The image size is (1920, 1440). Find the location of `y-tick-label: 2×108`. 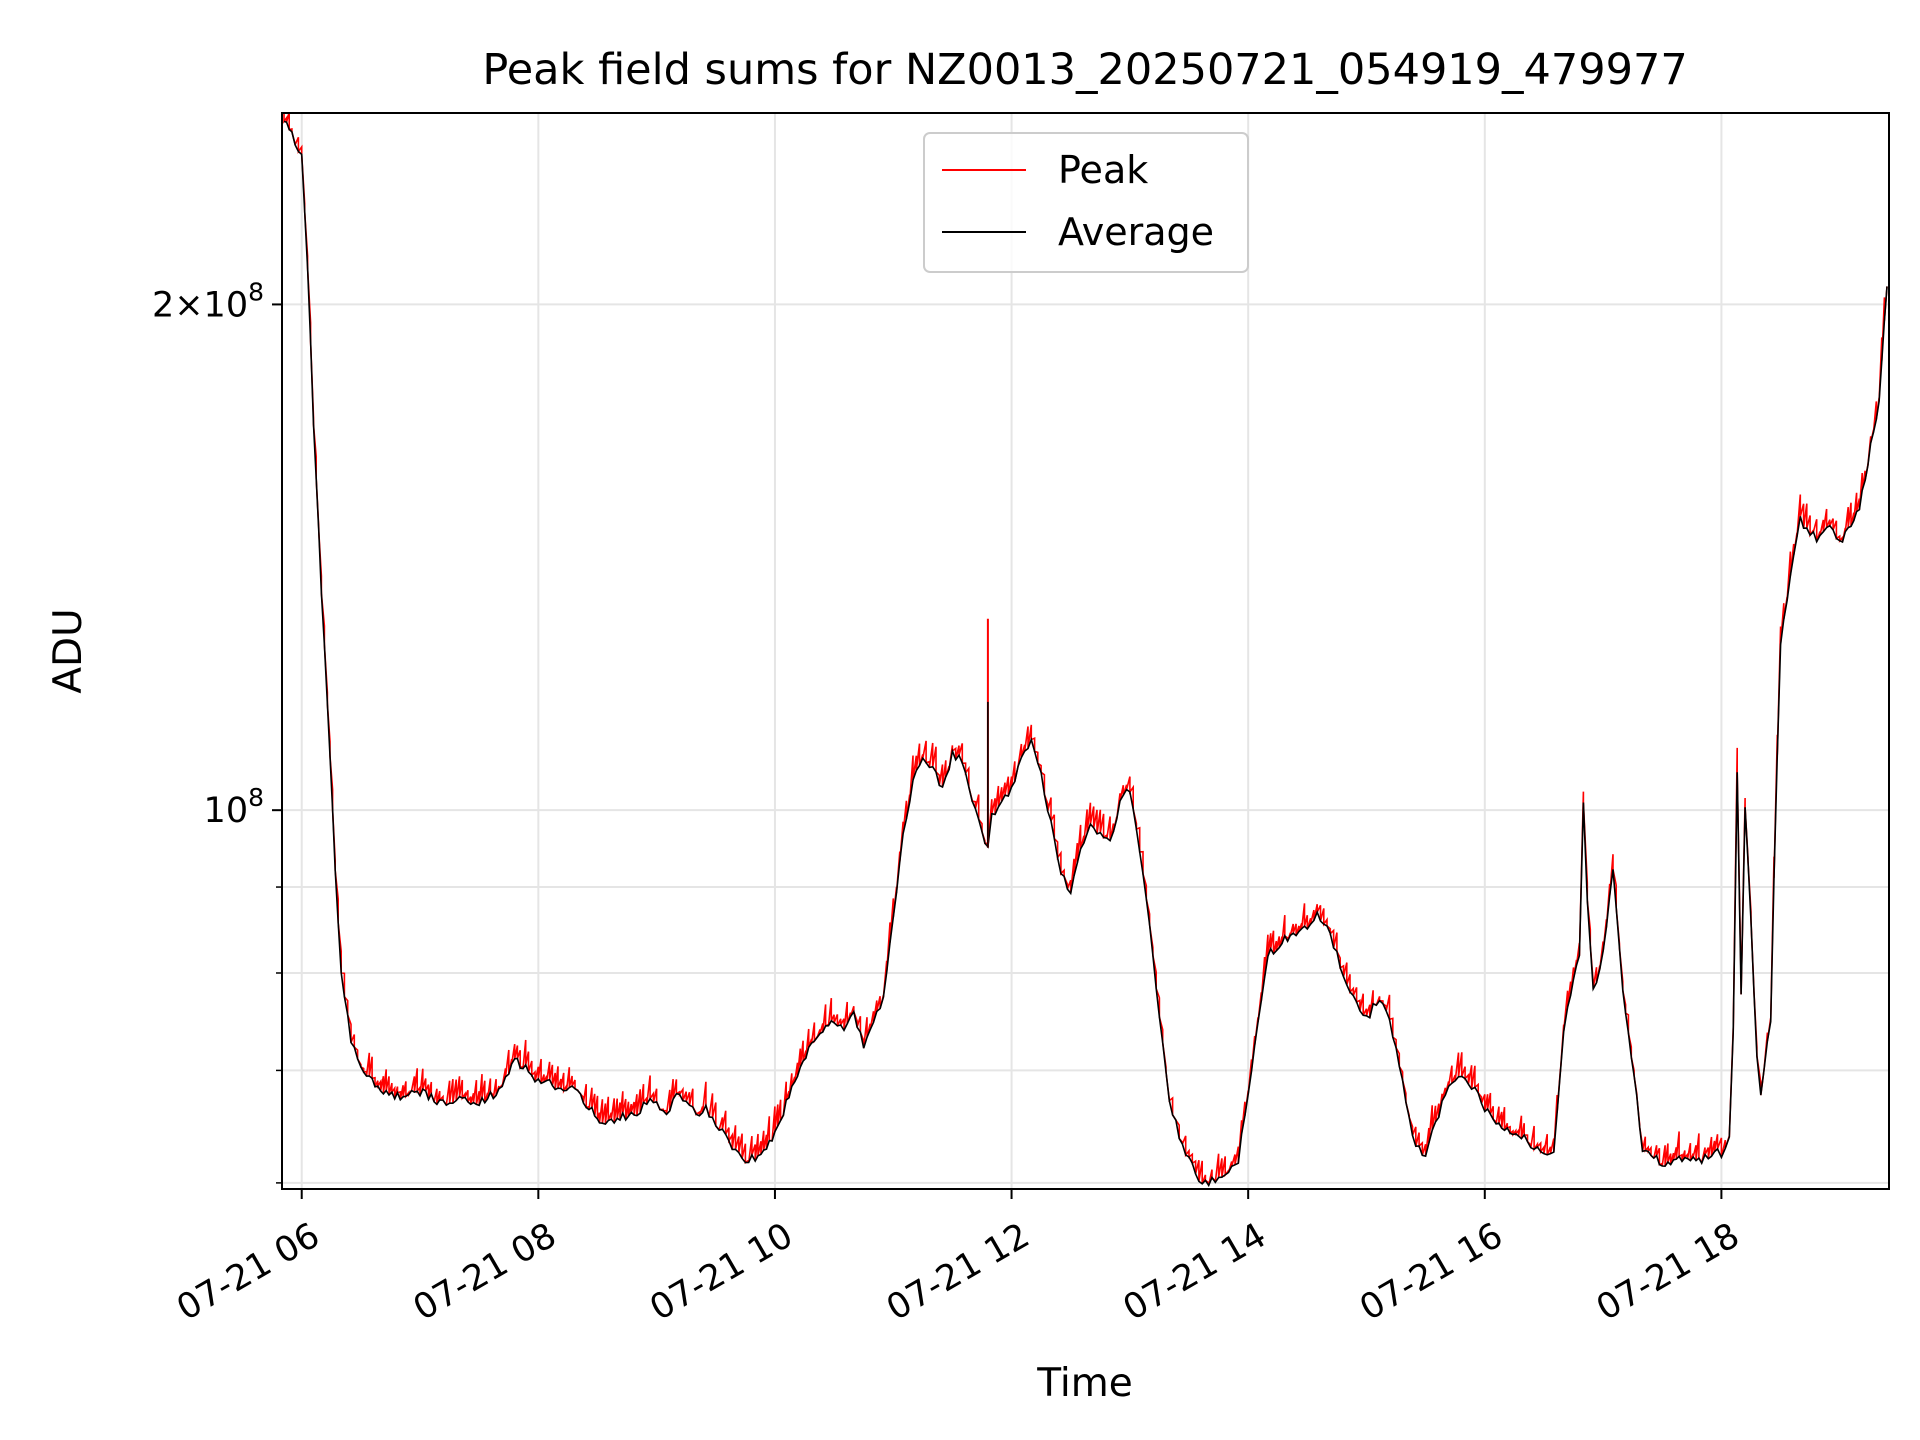

y-tick-label: 2×108 is located at coordinates (208, 301).